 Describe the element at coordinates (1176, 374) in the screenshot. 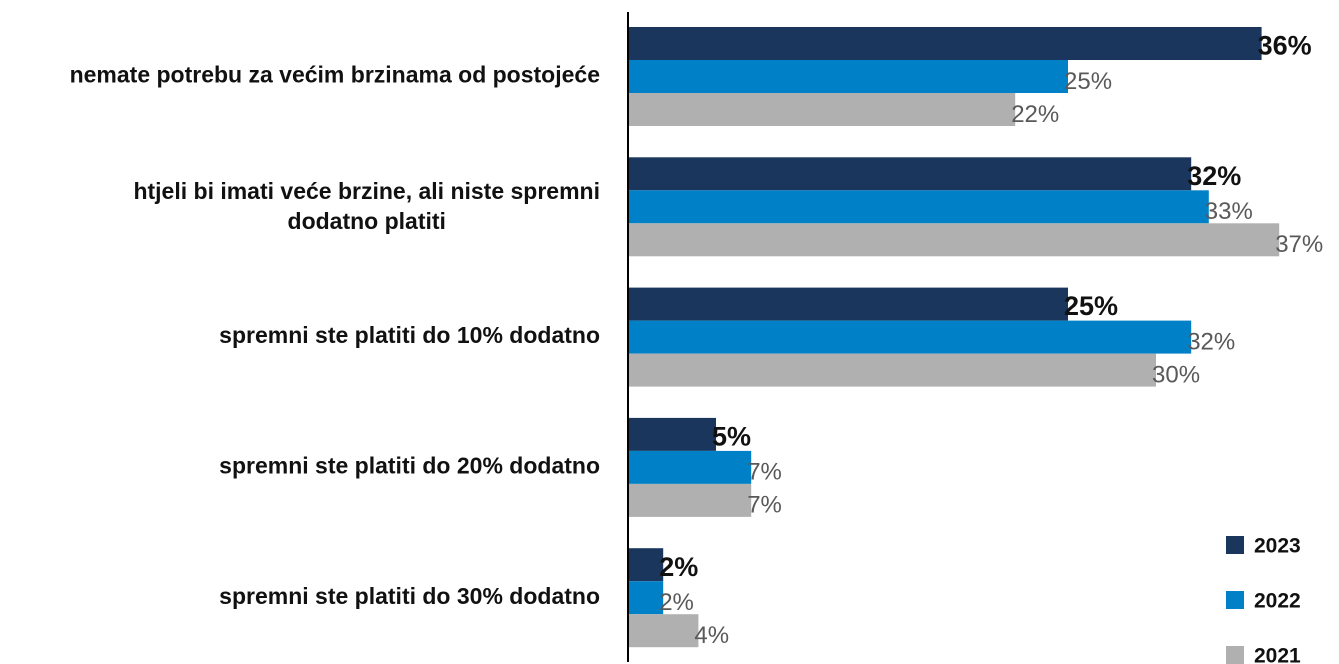

I see `value-label: 30%` at that location.